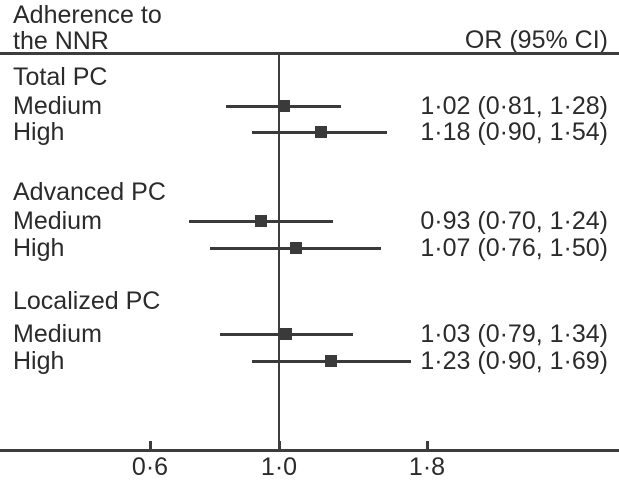 This screenshot has width=619, height=482. What do you see at coordinates (89, 192) in the screenshot?
I see `group-label: Advanced PC` at bounding box center [89, 192].